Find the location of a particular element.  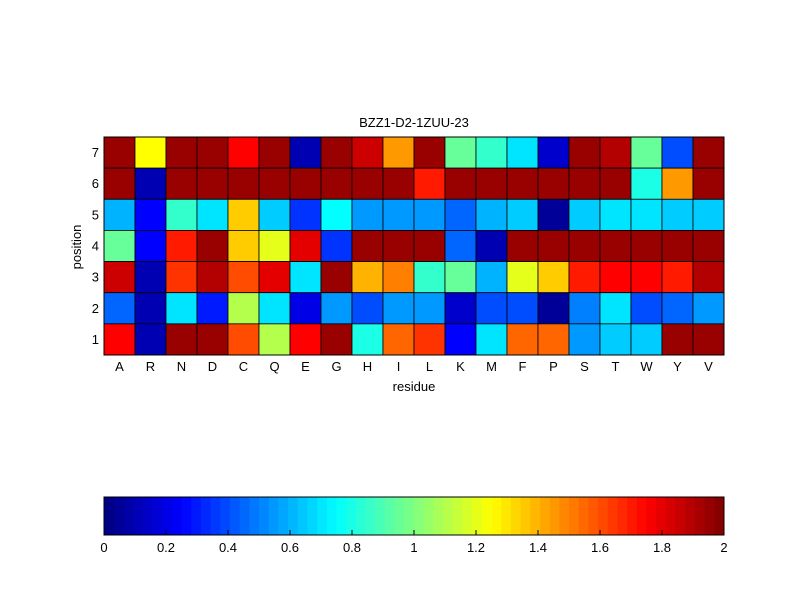

colorbar-tick-label: 1.6 is located at coordinates (600, 547).